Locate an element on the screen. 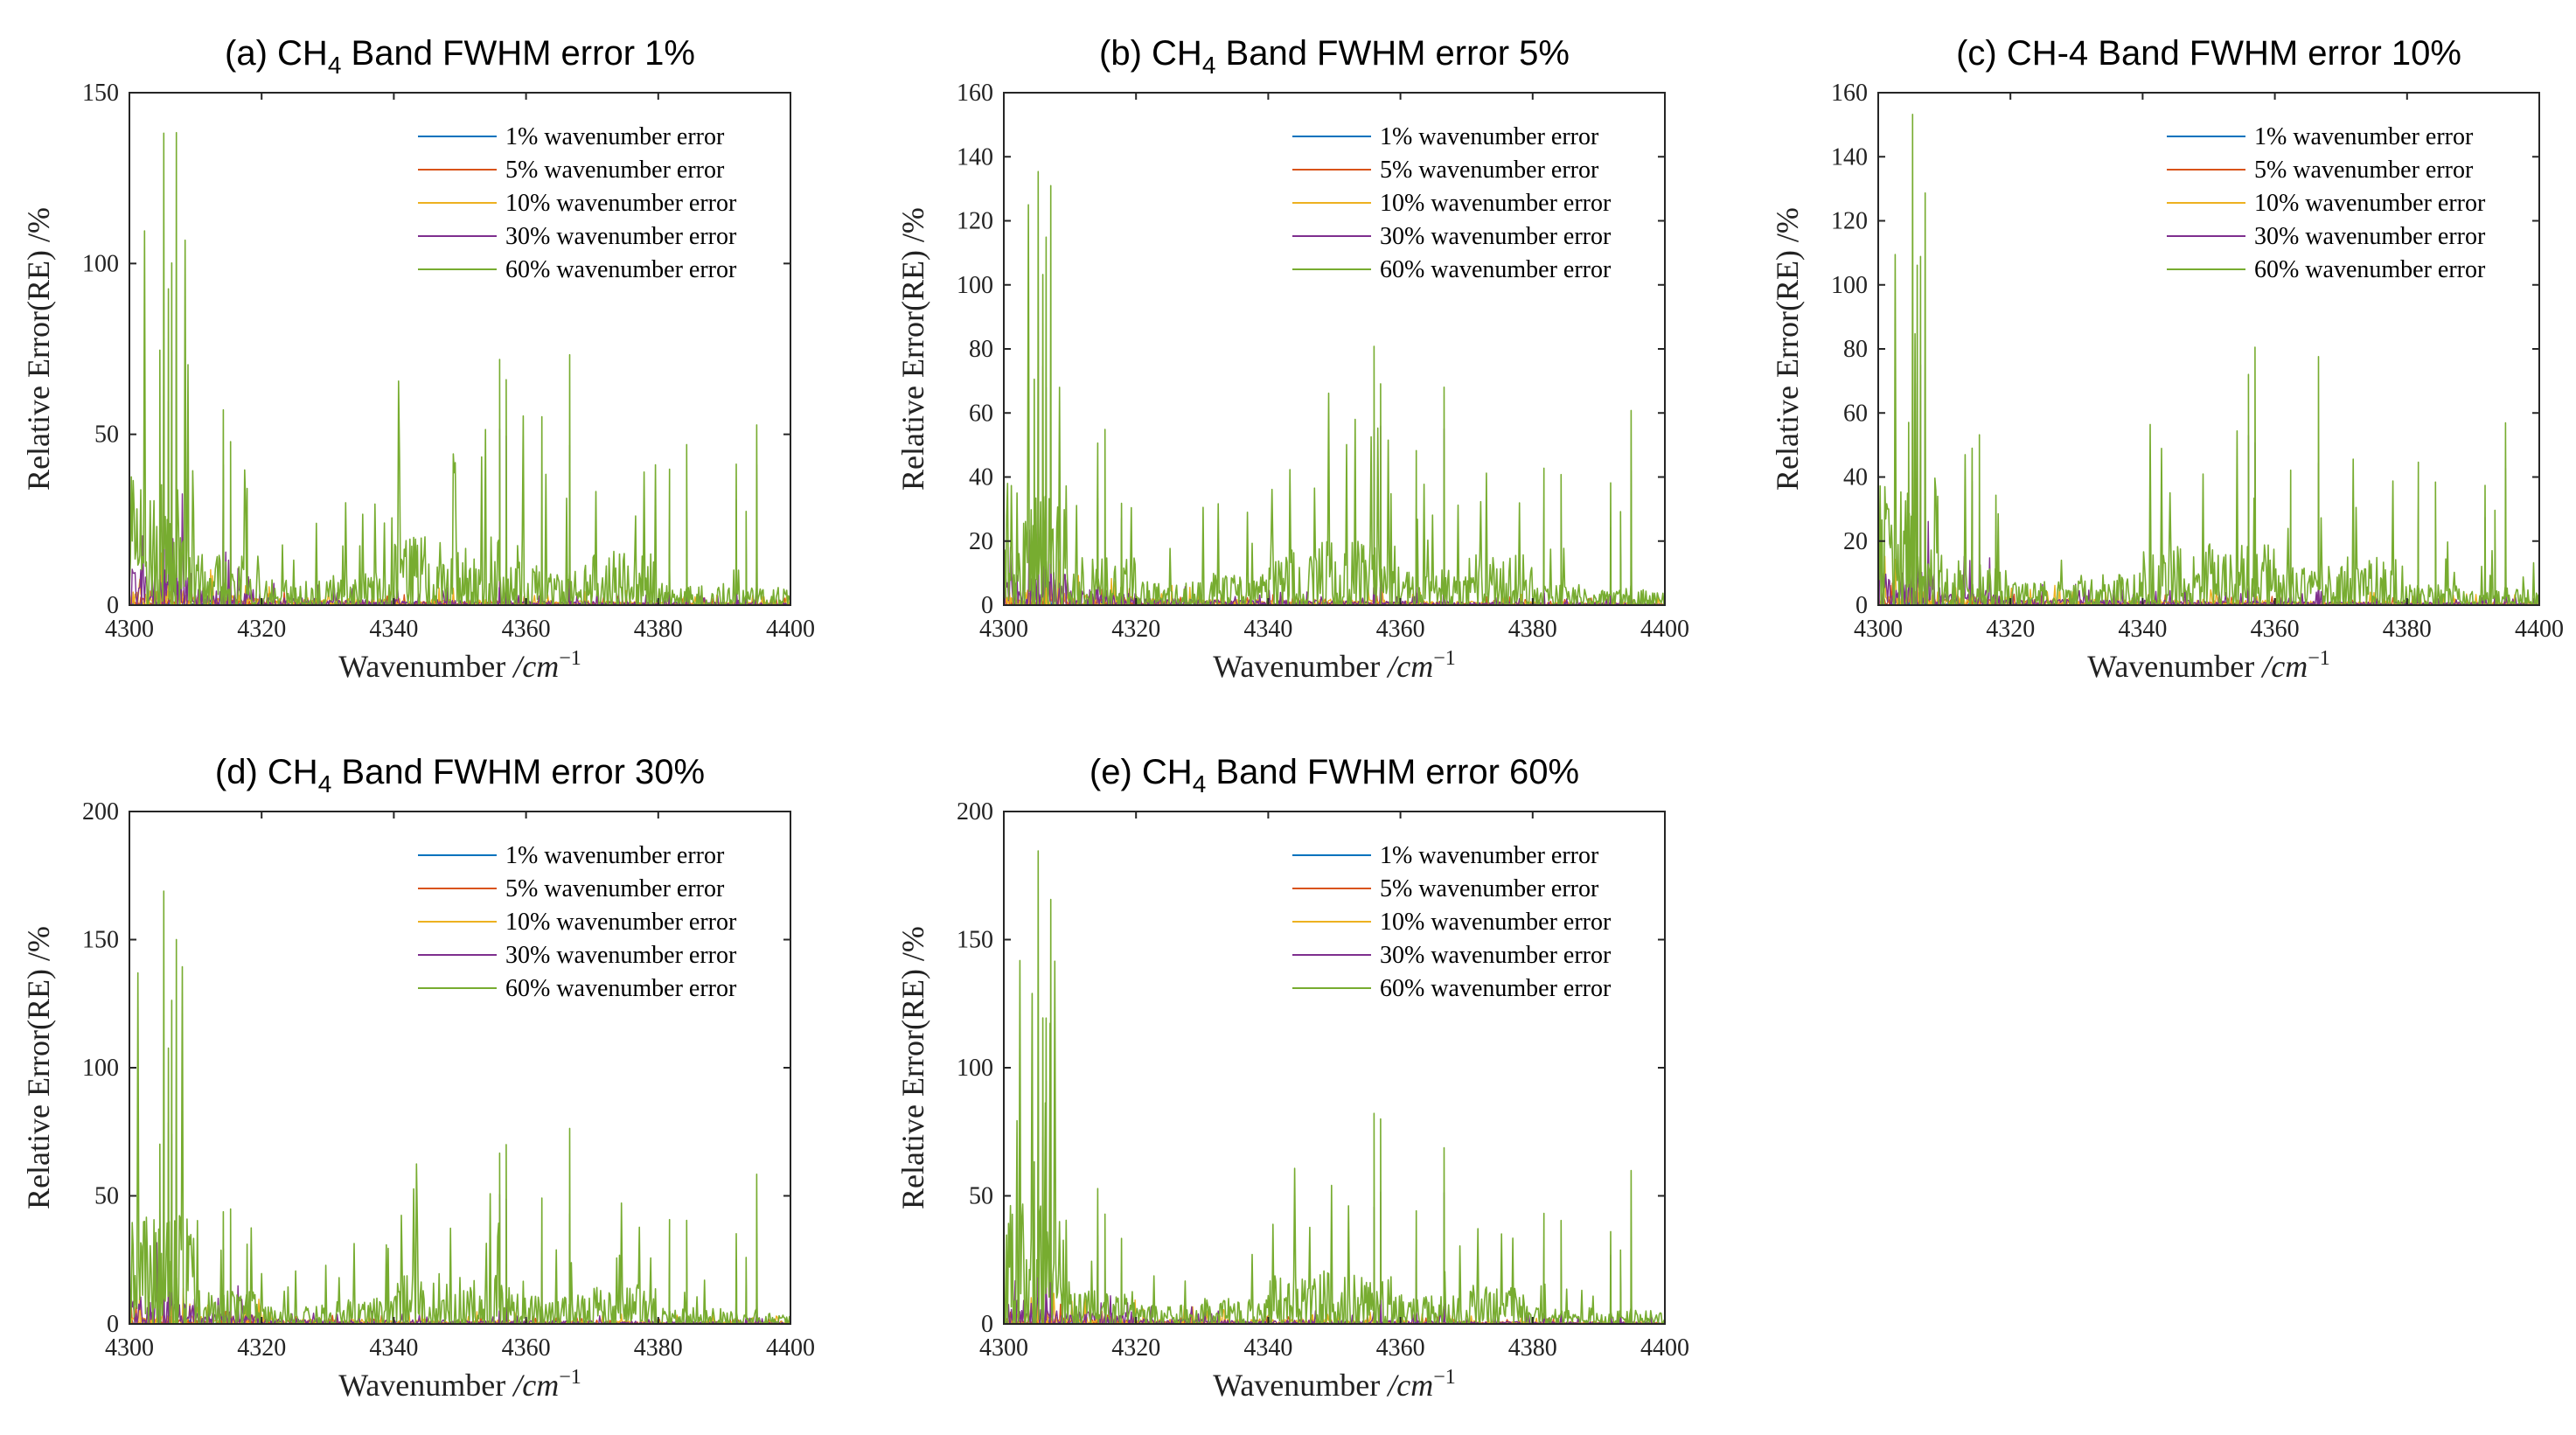  chart-title: (d) CH4 Band FWHM error 30% is located at coordinates (460, 775).